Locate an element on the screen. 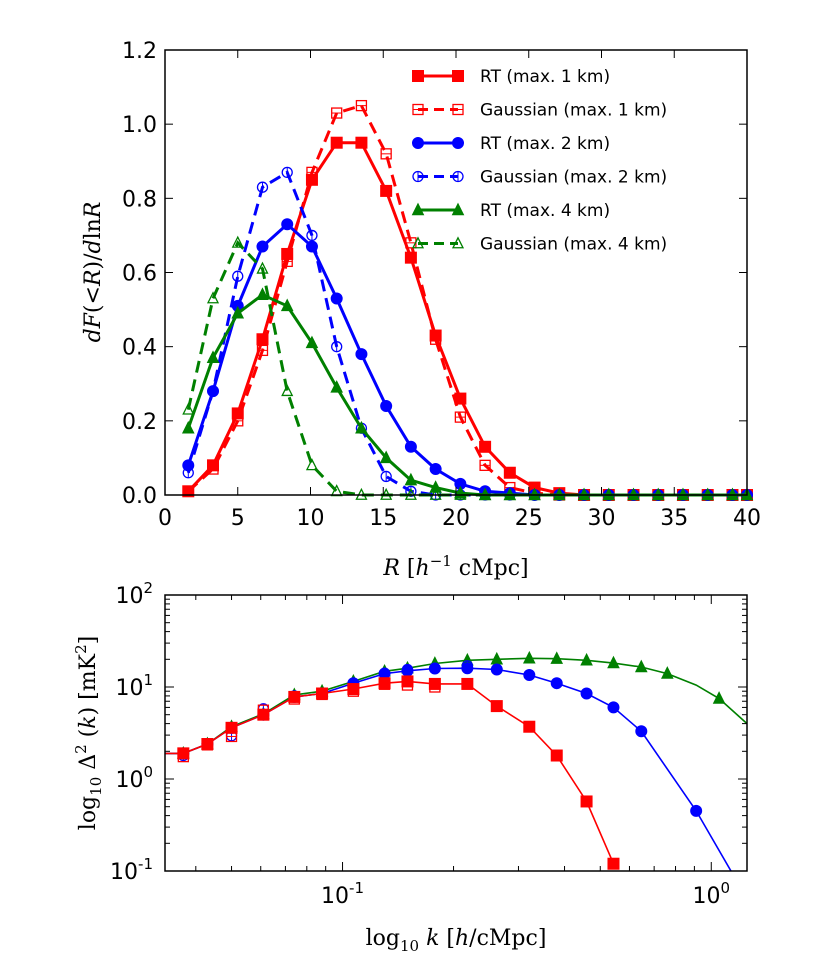 This screenshot has width=830, height=966. top-ytick-label: 0.4 is located at coordinates (139, 348).